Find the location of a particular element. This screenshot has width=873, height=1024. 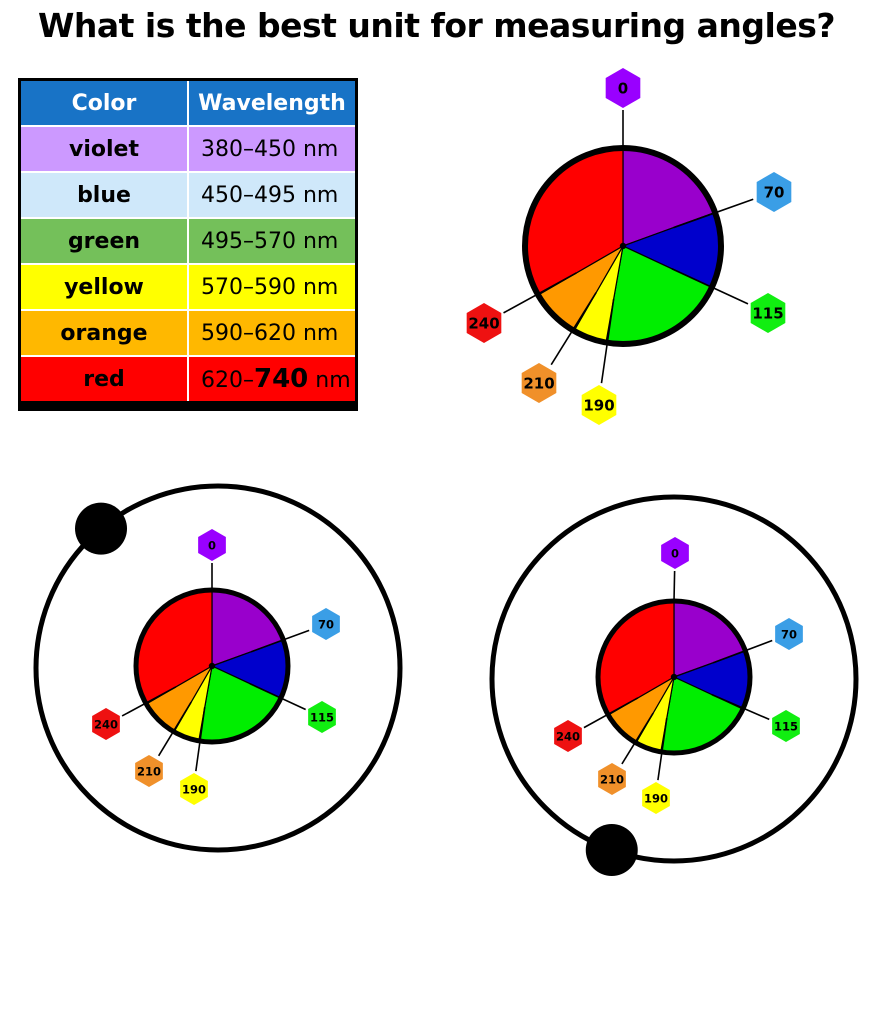

wavelength-range: 380–450 is located at coordinates (248, 149).